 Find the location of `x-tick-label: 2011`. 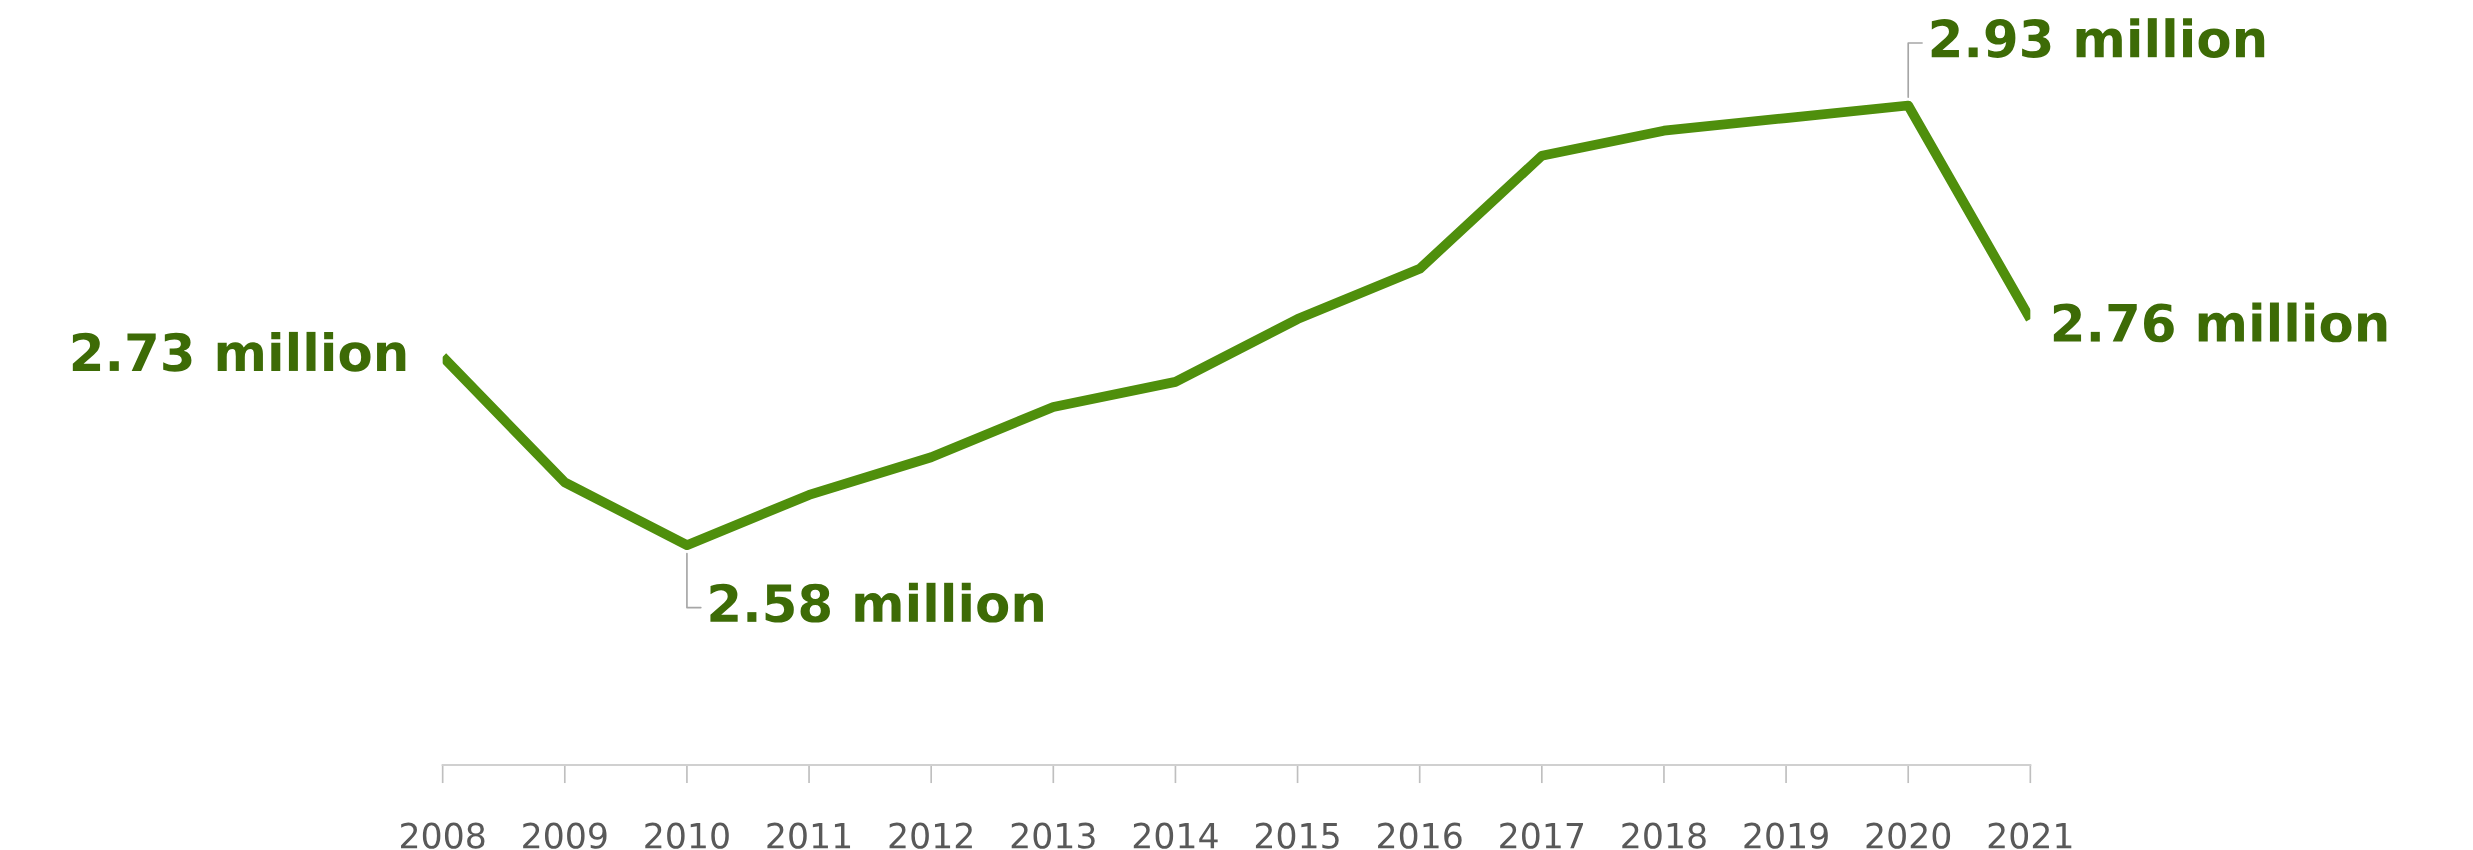

x-tick-label: 2011 is located at coordinates (809, 835).